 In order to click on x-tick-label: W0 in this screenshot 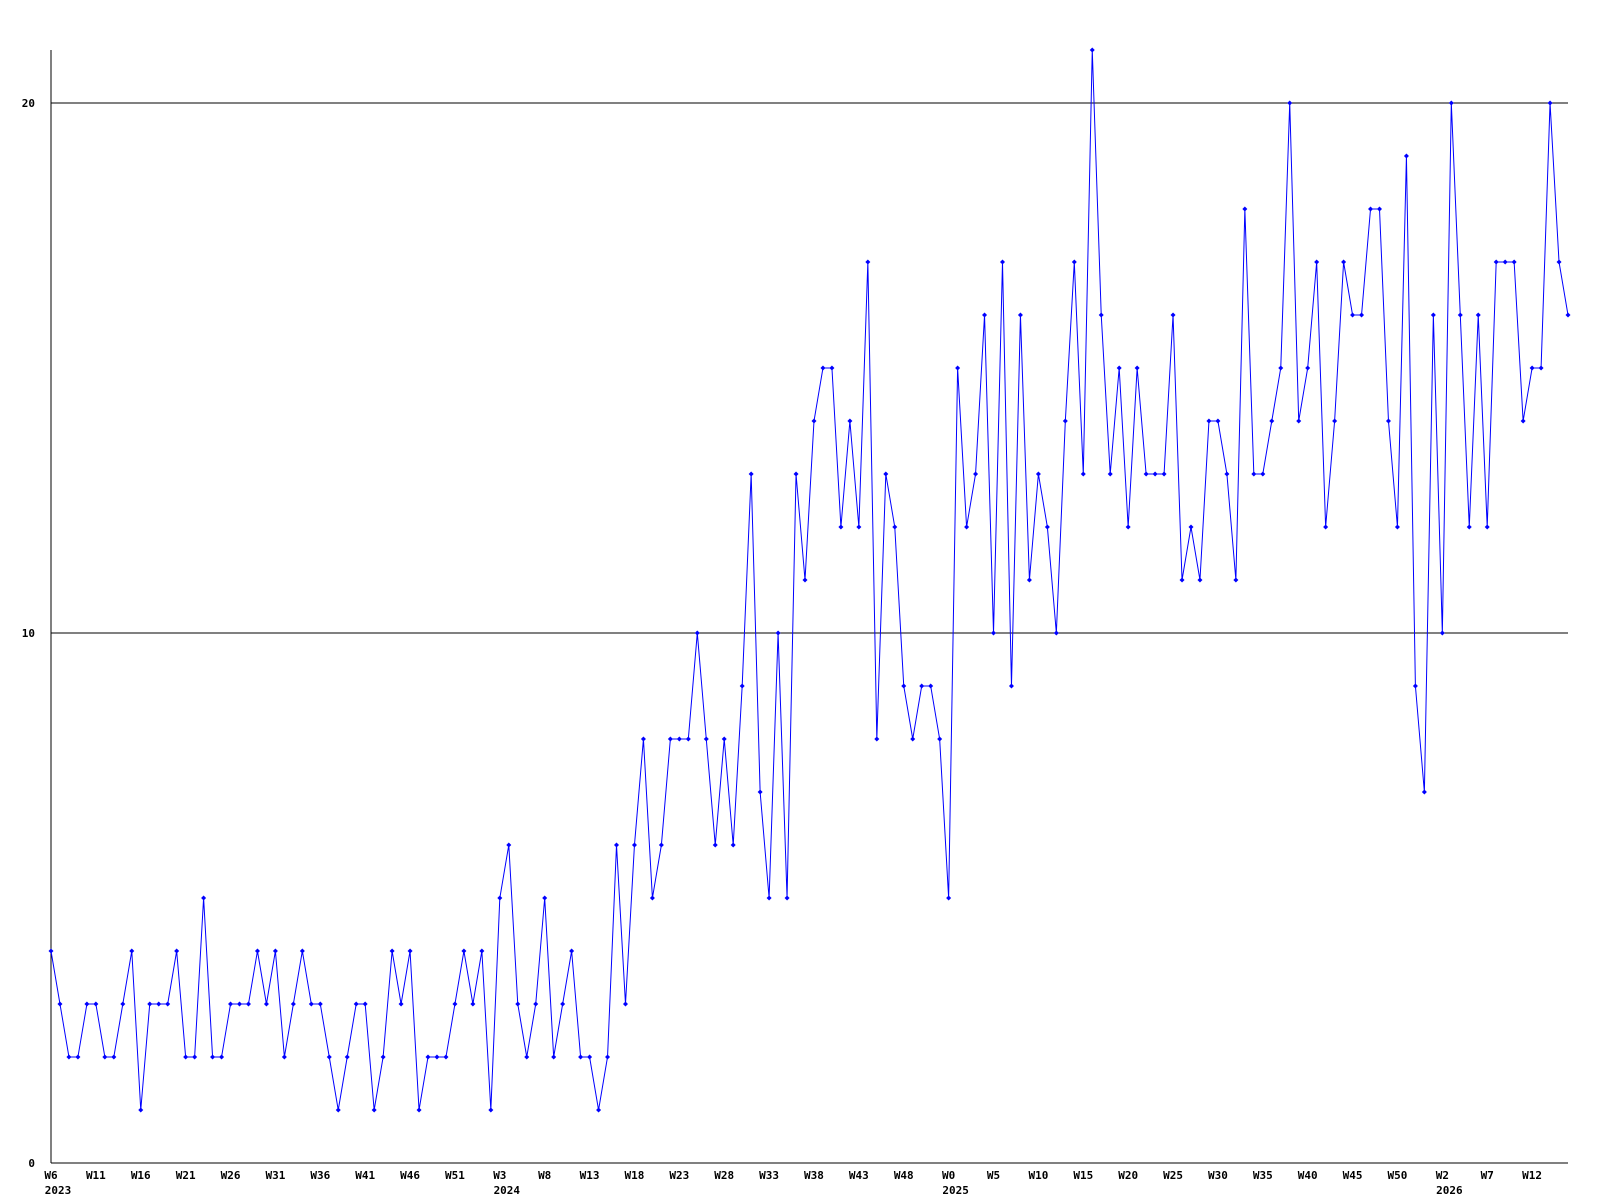, I will do `click(948, 1175)`.